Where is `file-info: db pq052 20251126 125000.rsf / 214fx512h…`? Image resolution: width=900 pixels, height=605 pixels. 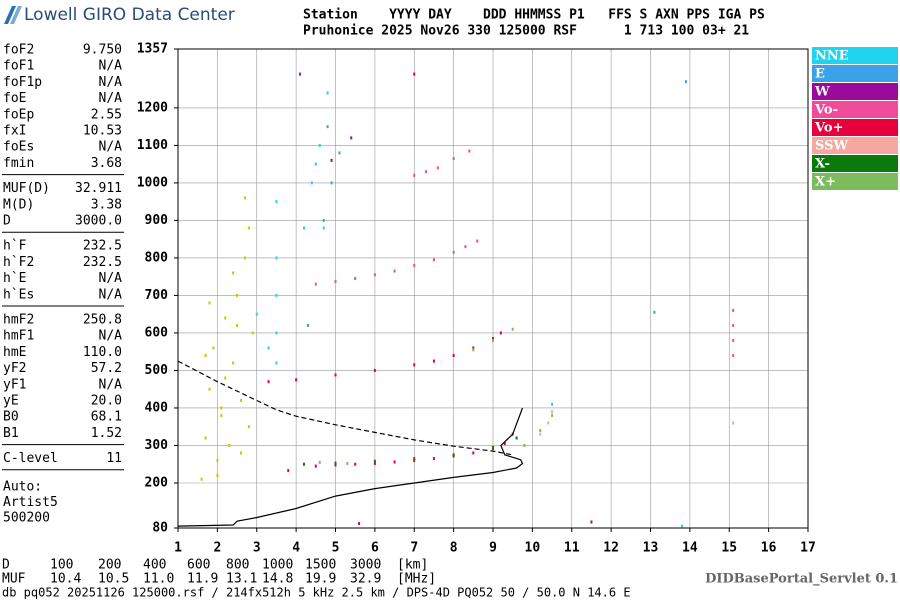
file-info: db pq052 20251126 125000.rsf / 214fx512h… is located at coordinates (316, 593).